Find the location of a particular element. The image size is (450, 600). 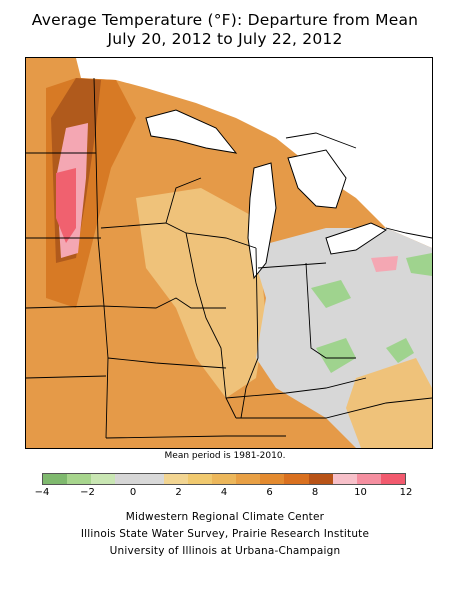

legend-tick-label: 8 is located at coordinates (315, 492).